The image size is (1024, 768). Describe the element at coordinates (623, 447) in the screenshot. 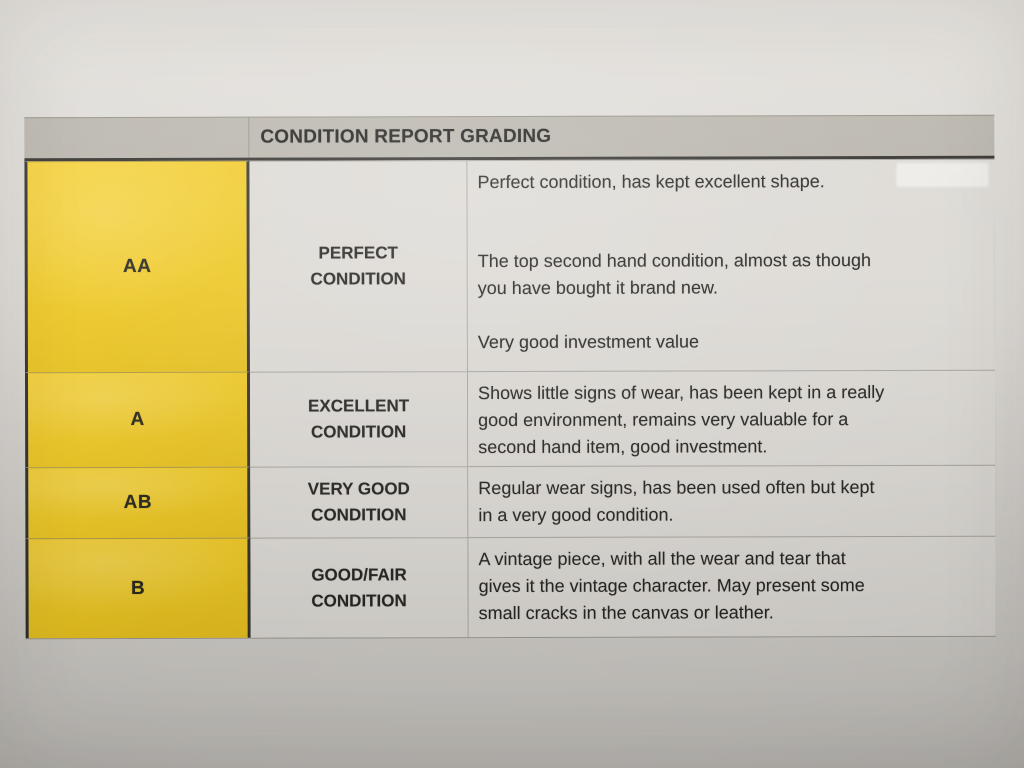

I see `description-line: second hand item, good investment.` at that location.